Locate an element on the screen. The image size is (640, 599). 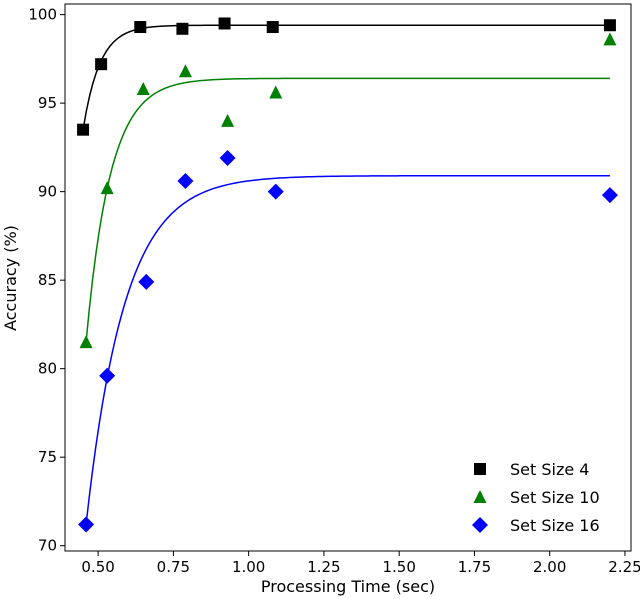
legend-label-series-3: Set Size 16 is located at coordinates (555, 525).